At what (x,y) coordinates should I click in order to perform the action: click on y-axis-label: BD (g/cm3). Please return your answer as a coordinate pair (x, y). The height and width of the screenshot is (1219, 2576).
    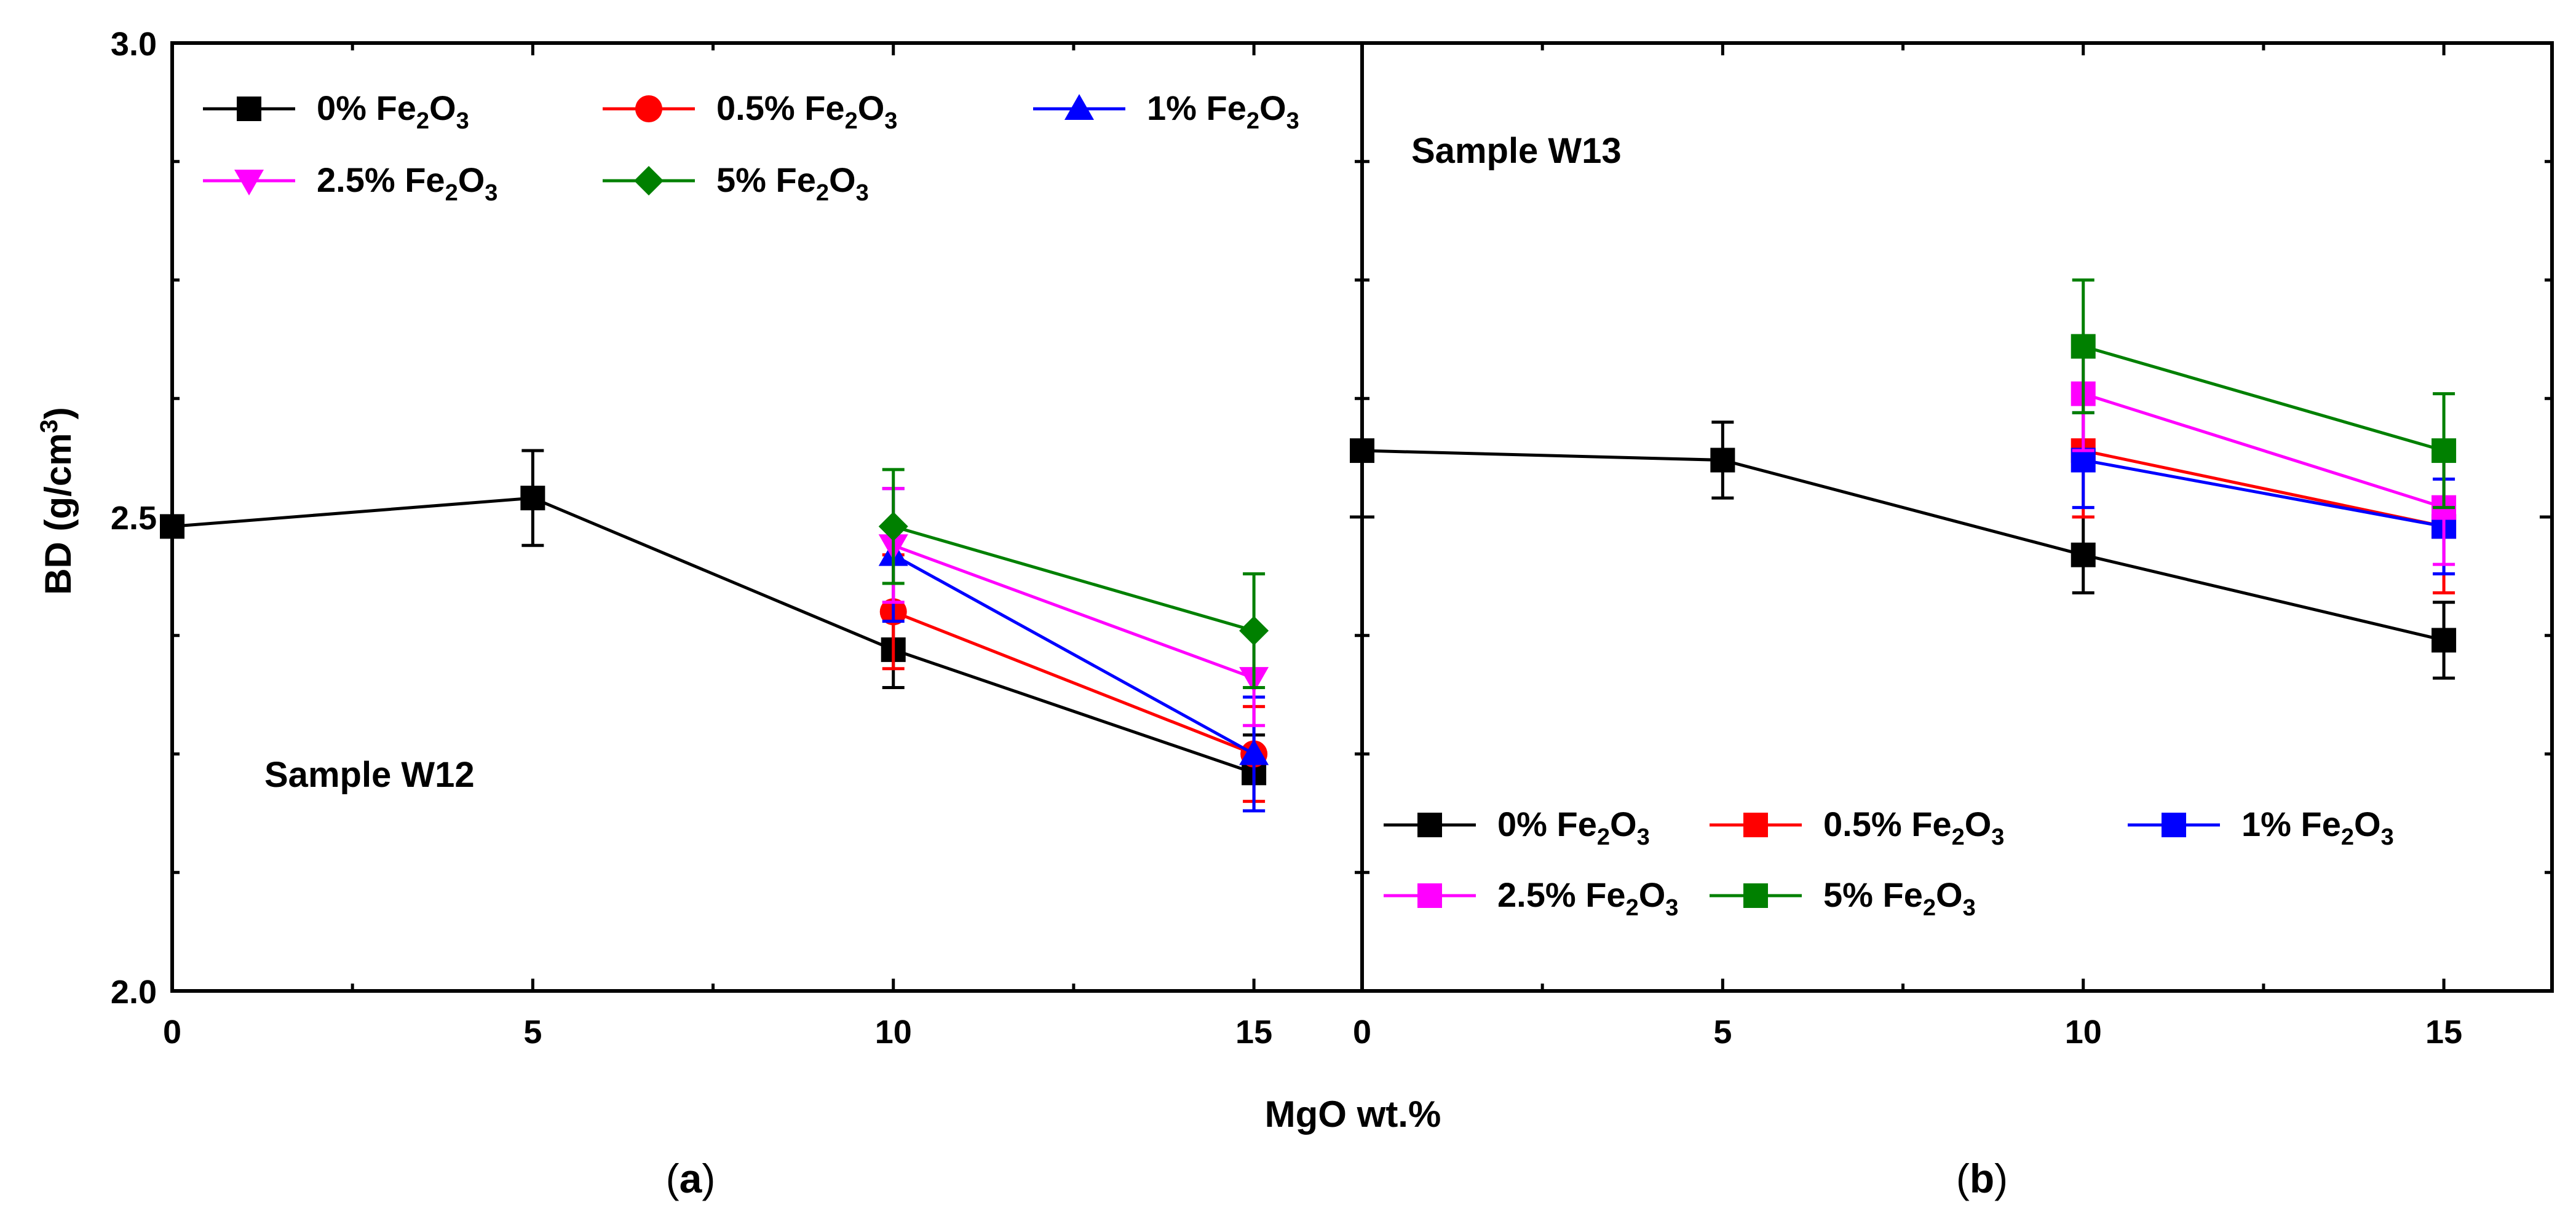
    Looking at the image, I should click on (57, 501).